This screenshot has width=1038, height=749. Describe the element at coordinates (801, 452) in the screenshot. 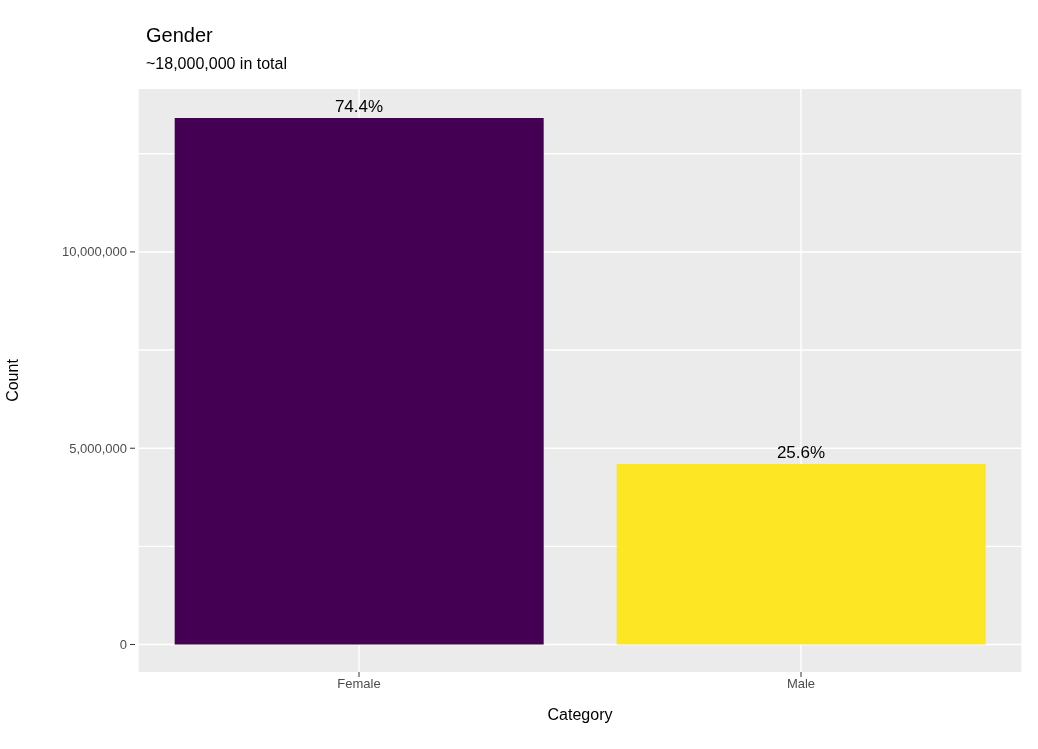

I see `annotation: 25.6%` at that location.